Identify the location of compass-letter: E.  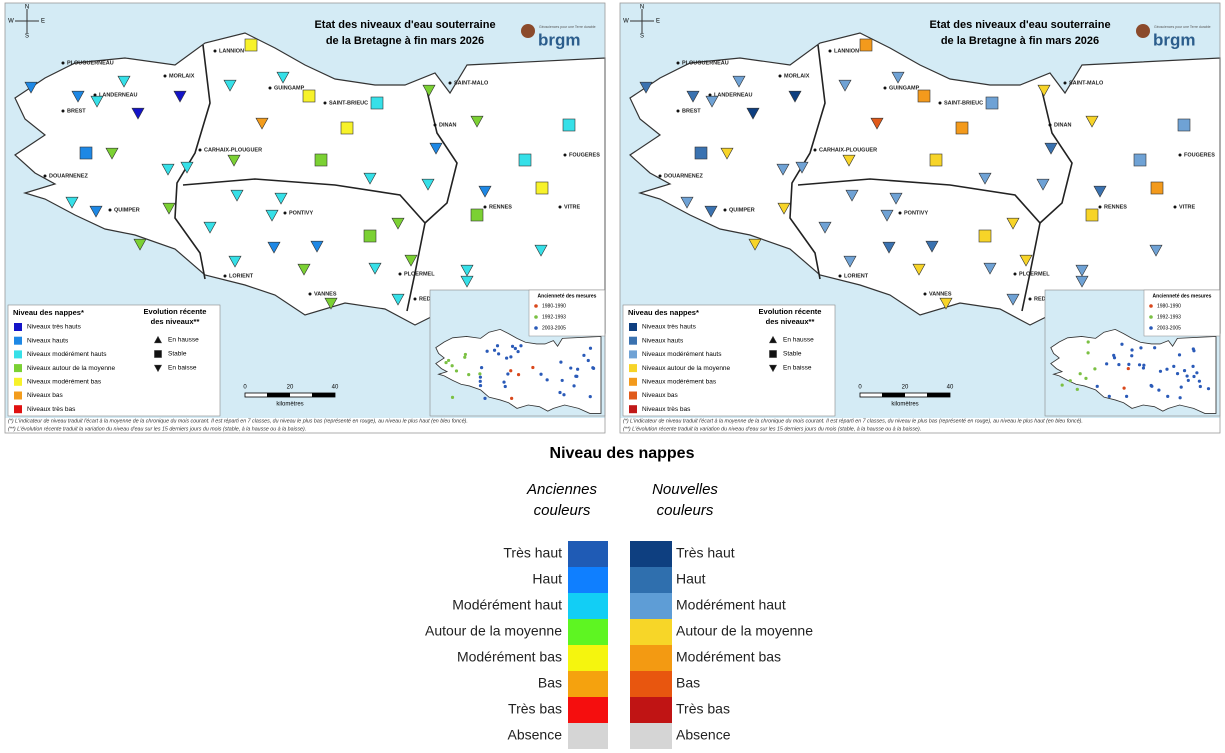
(658, 22).